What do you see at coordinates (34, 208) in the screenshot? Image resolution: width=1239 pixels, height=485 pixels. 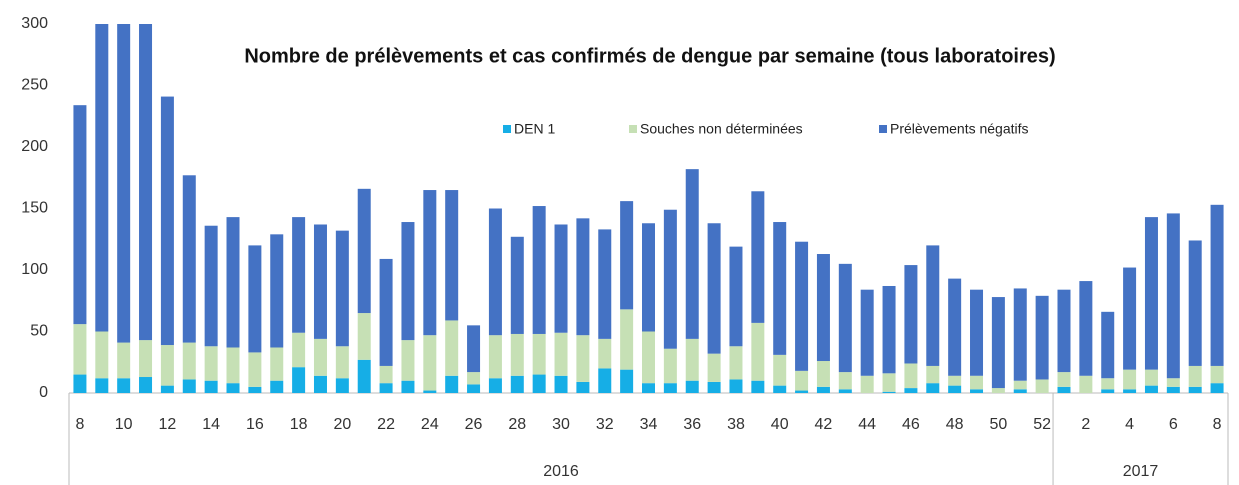 I see `y-tick-label: 150` at bounding box center [34, 208].